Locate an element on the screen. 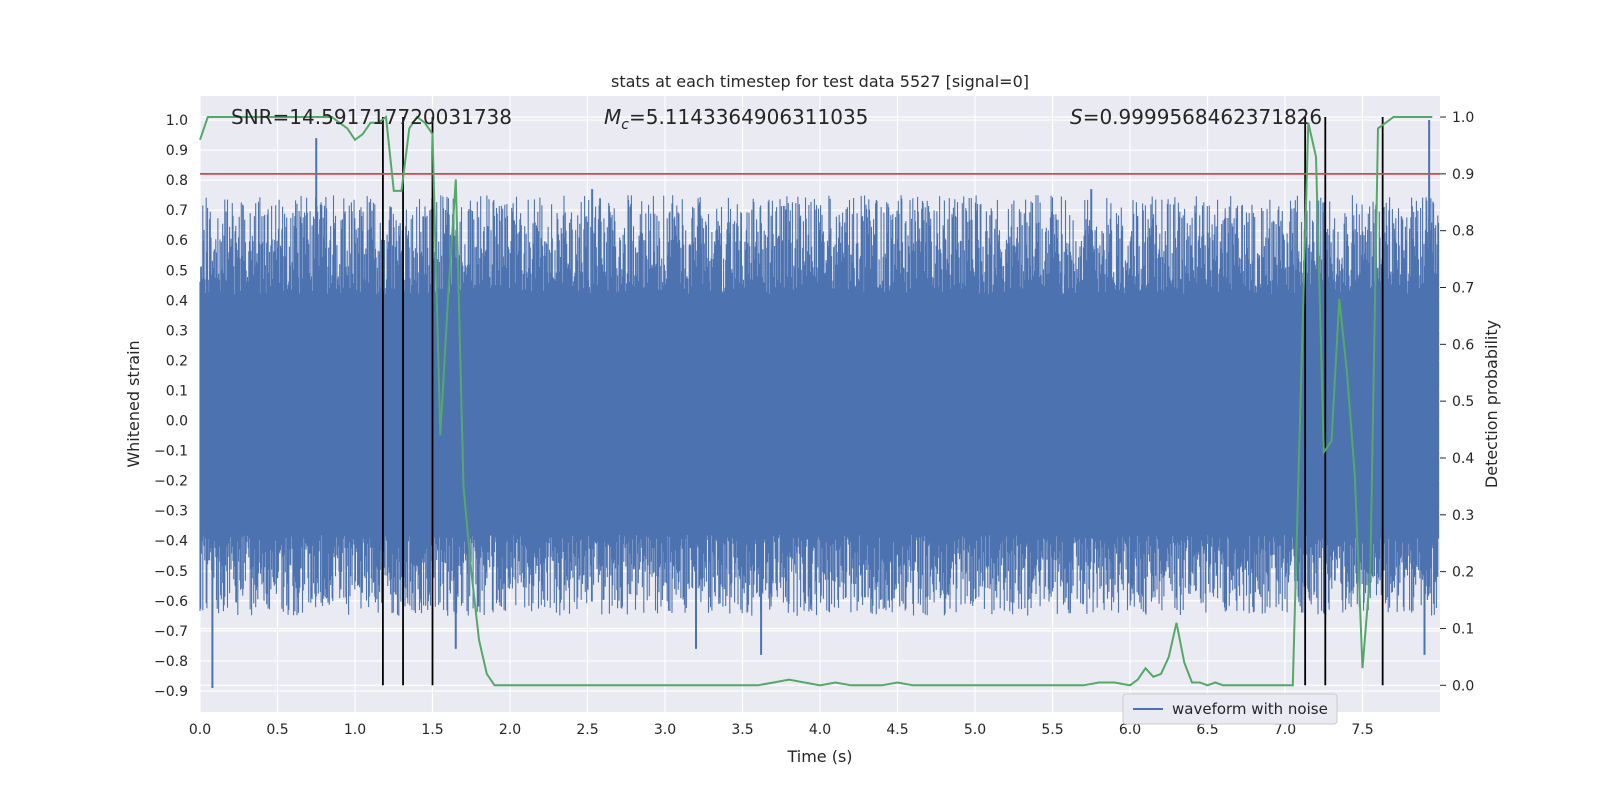  x-tick-label: 3.0 is located at coordinates (665, 730).